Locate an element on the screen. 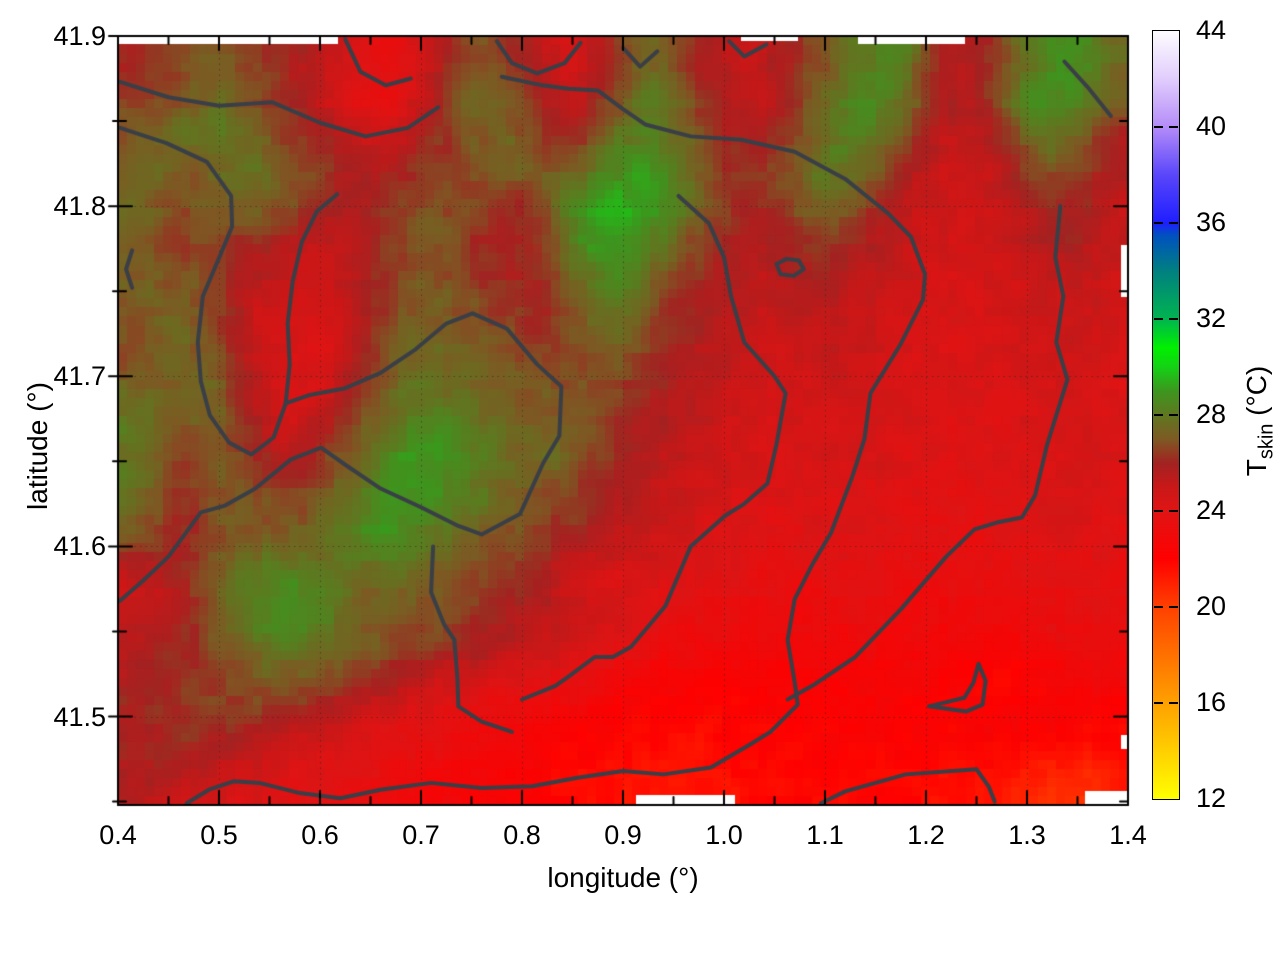 The width and height of the screenshot is (1280, 960). tick-label: 41.5 is located at coordinates (79, 716).